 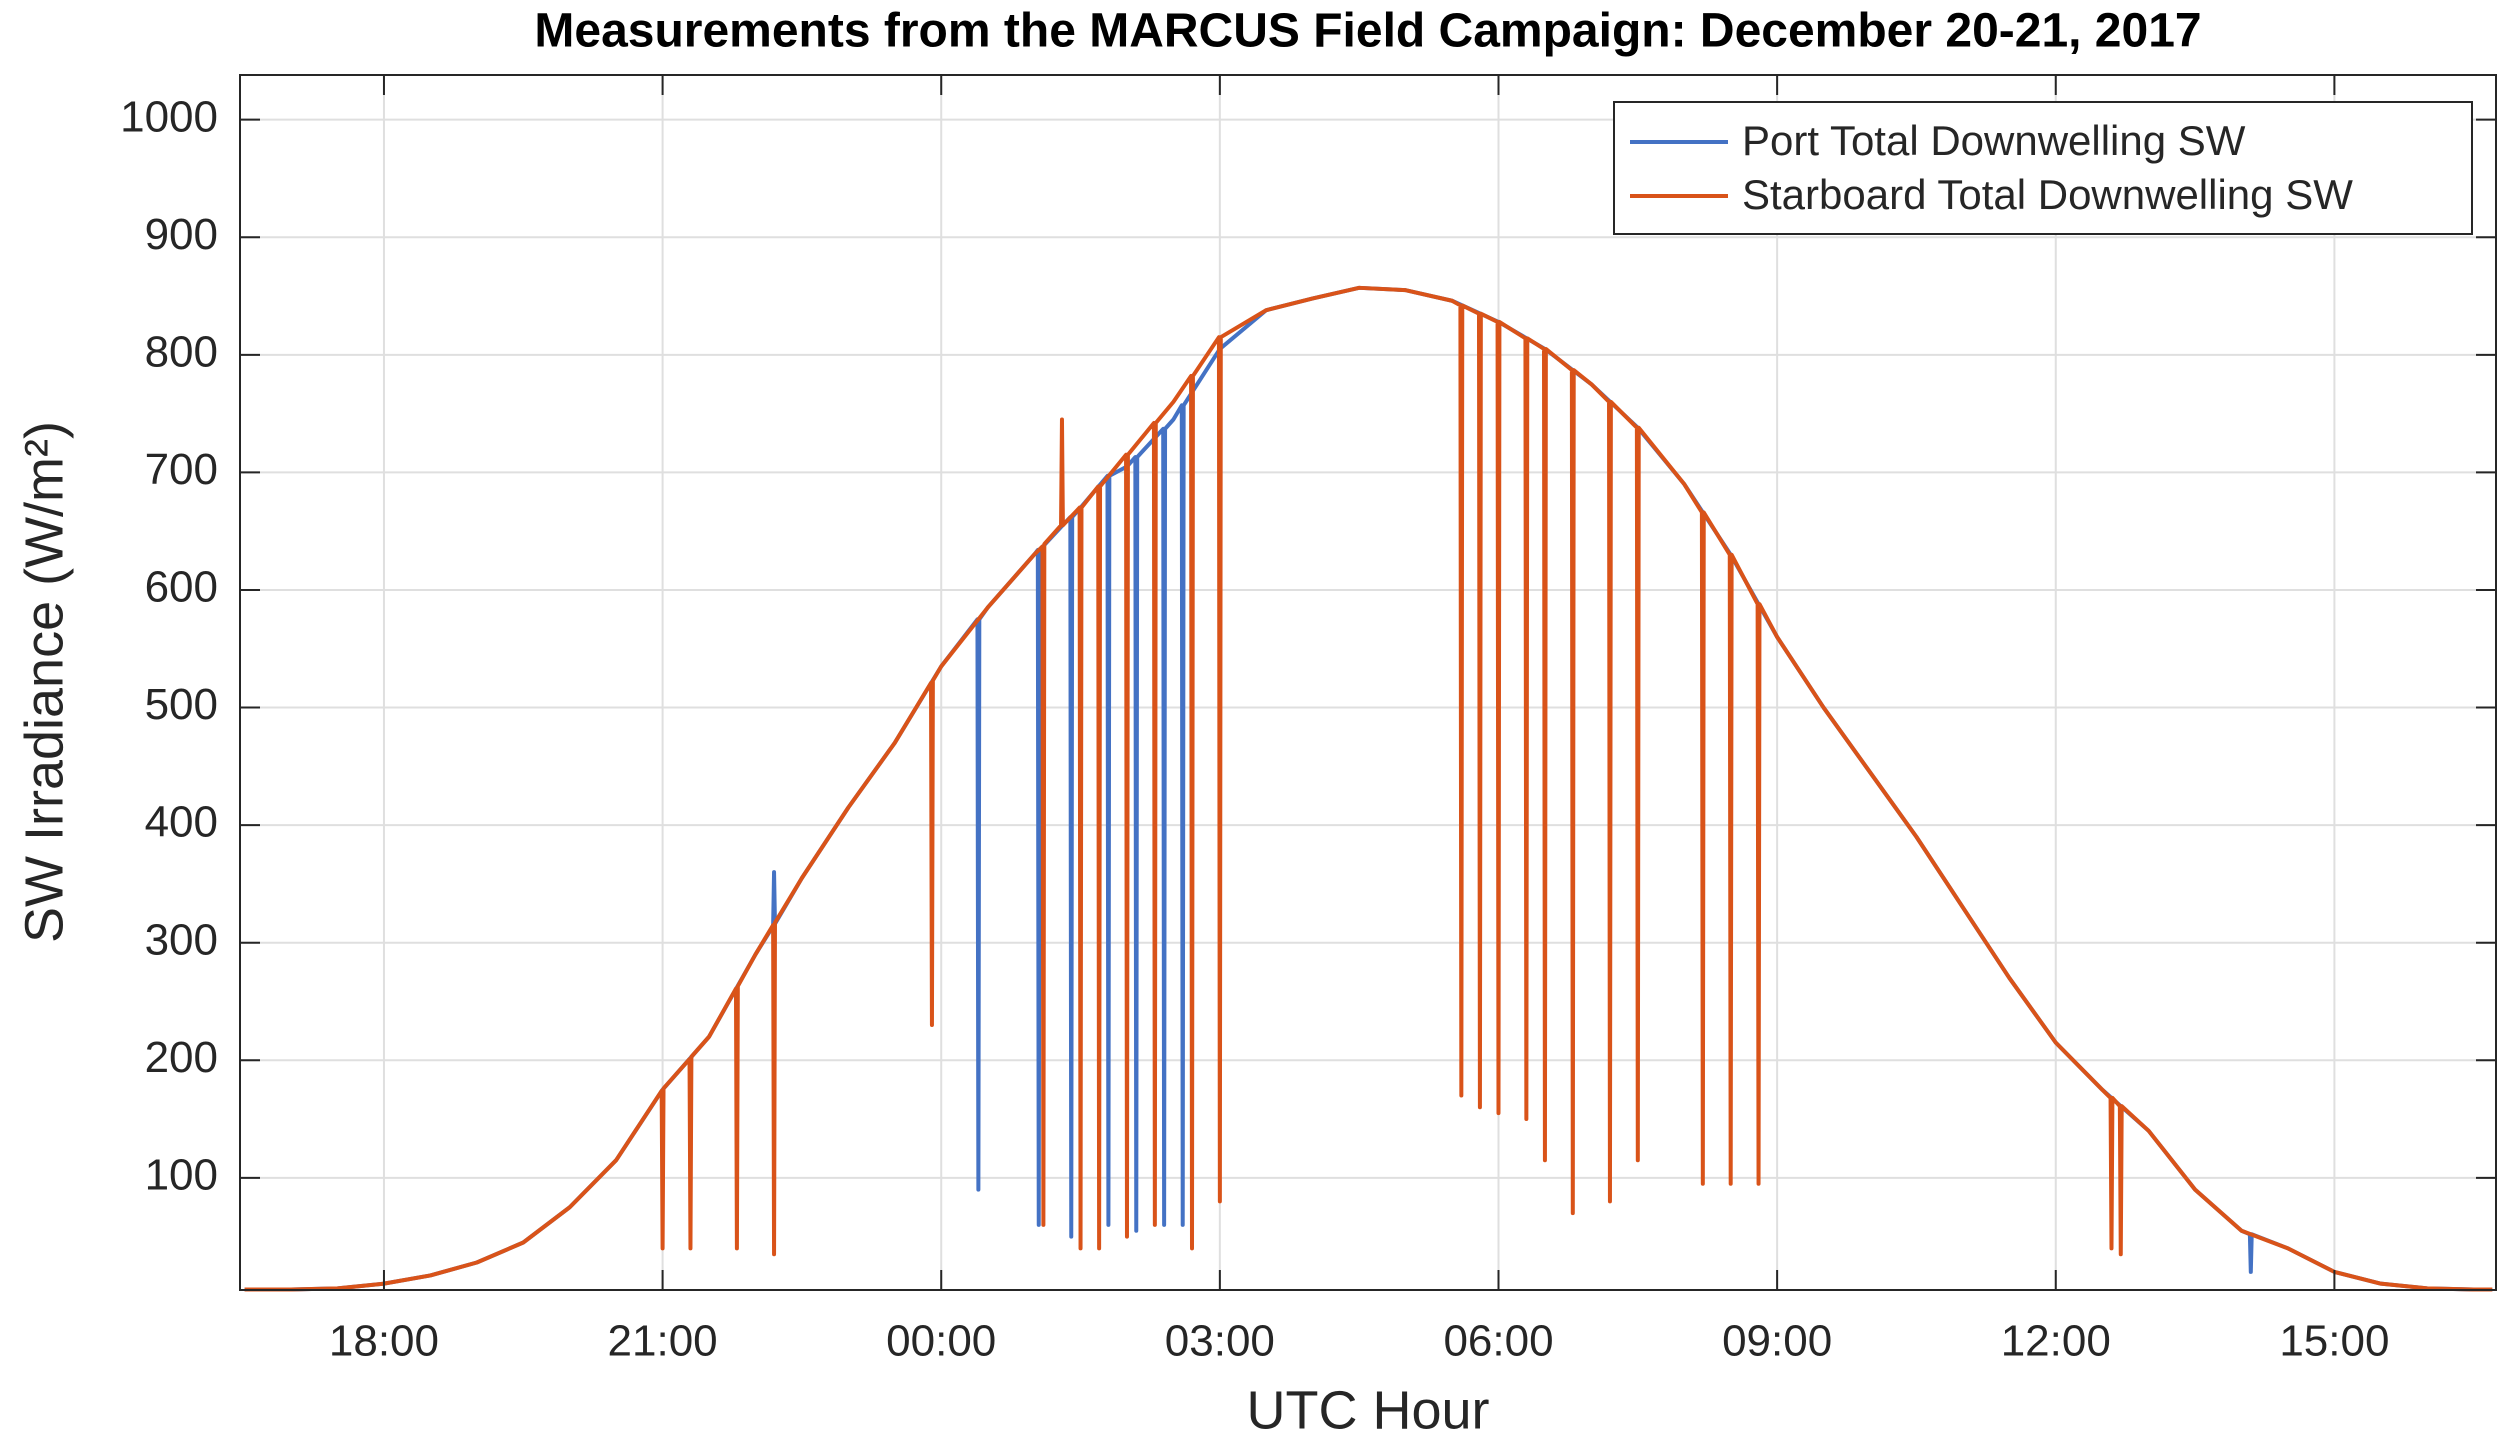 I want to click on y-tick-label: 300, so click(x=181, y=939).